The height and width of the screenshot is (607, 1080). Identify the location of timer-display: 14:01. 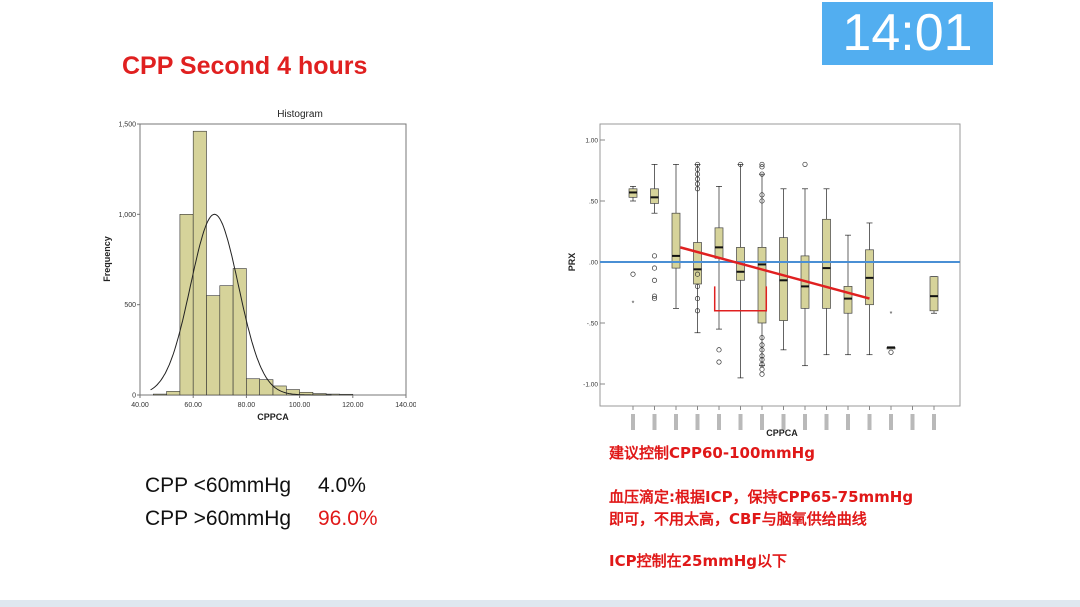
(907, 33).